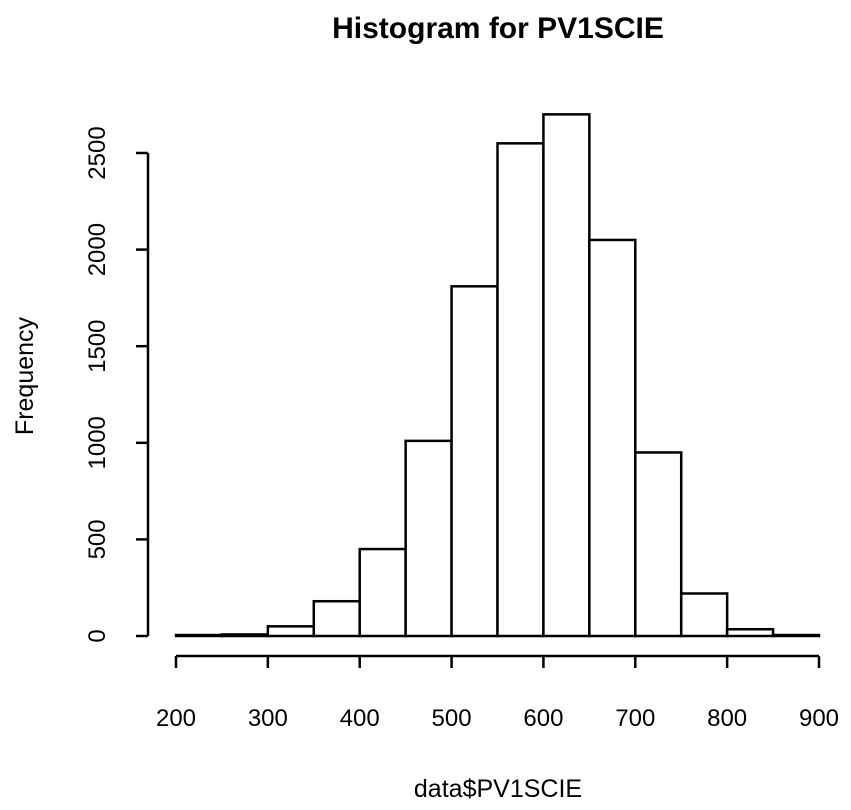  Describe the element at coordinates (97, 635) in the screenshot. I see `y-tick-label: 0` at that location.